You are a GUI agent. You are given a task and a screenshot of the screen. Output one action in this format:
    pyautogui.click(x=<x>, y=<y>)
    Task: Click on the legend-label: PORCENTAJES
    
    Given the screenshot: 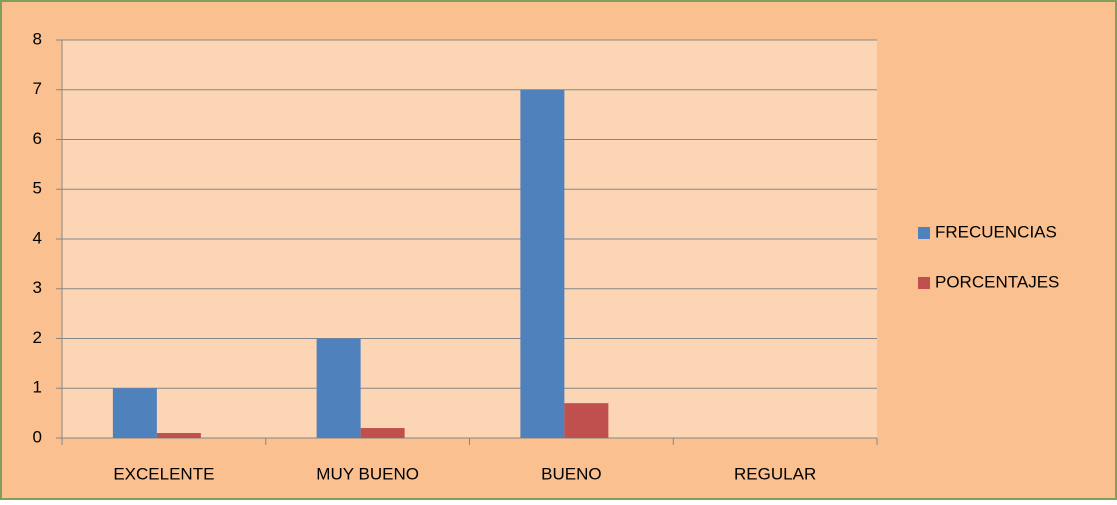 What is the action you would take?
    pyautogui.click(x=997, y=281)
    